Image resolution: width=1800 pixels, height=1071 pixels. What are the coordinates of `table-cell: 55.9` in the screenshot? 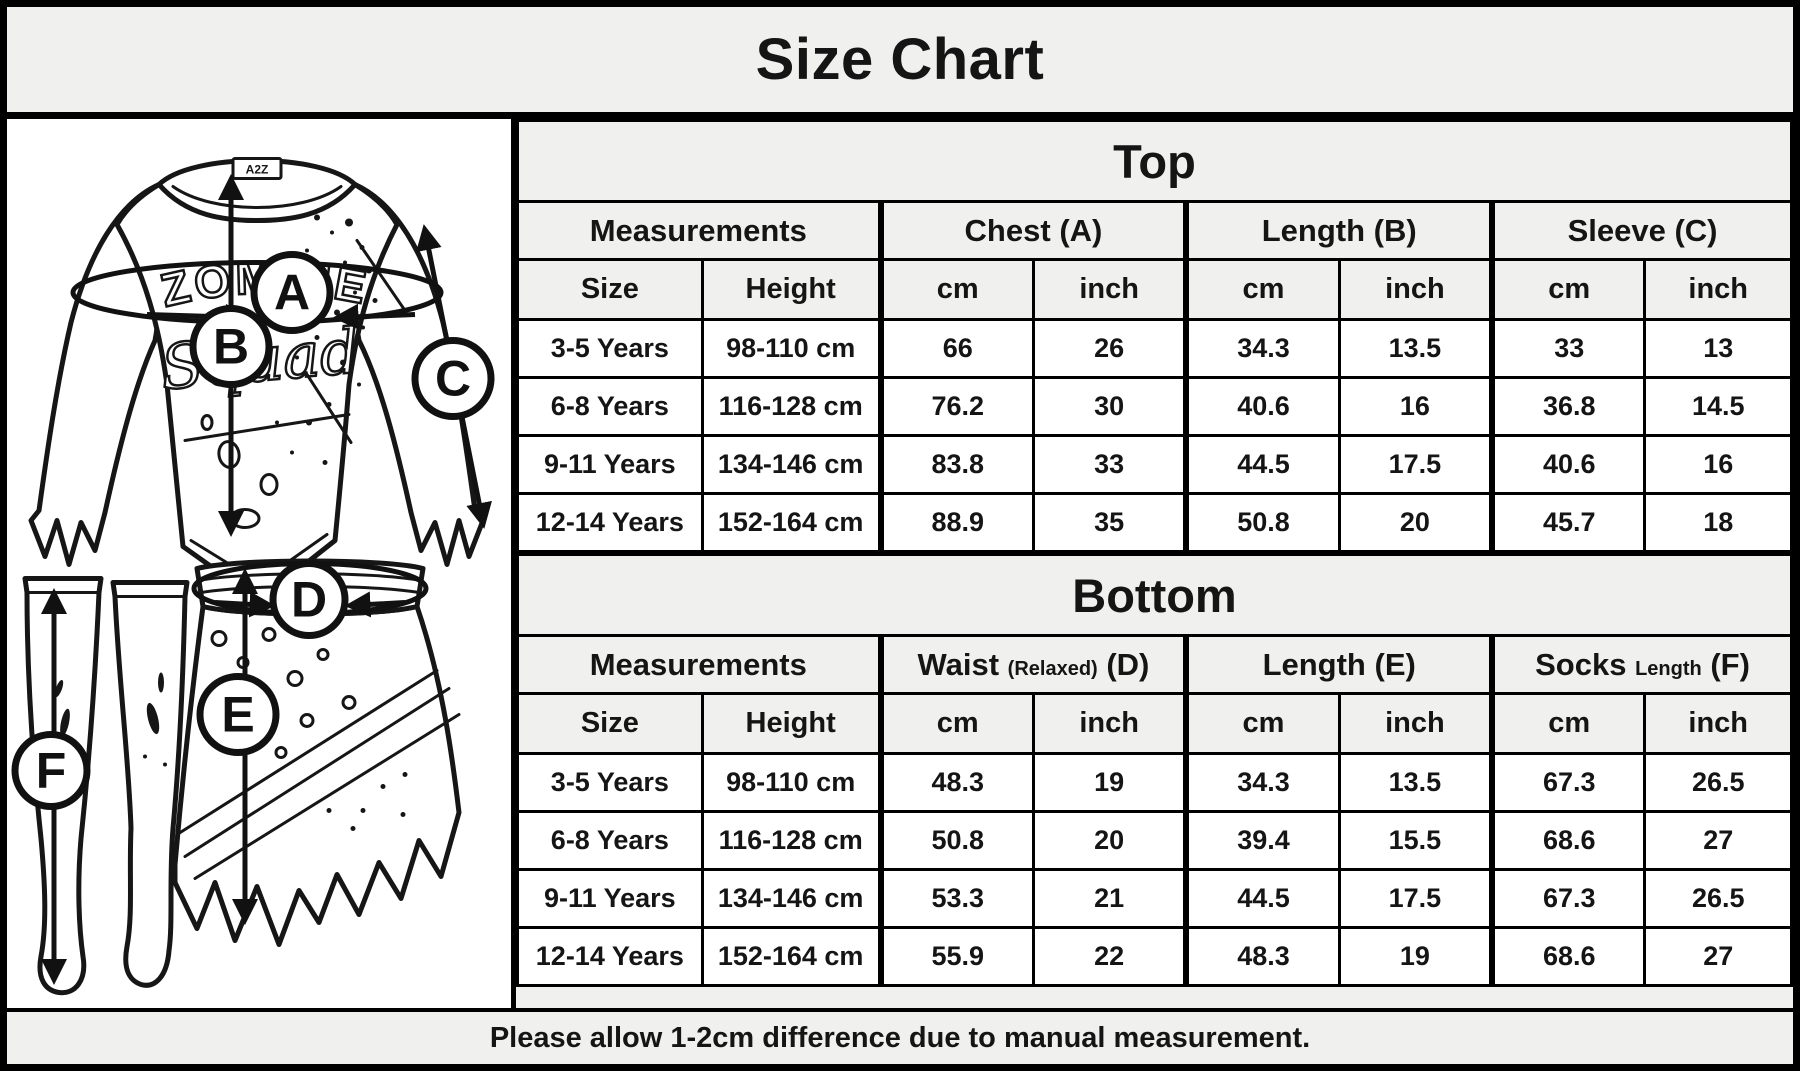 It's located at (956, 956).